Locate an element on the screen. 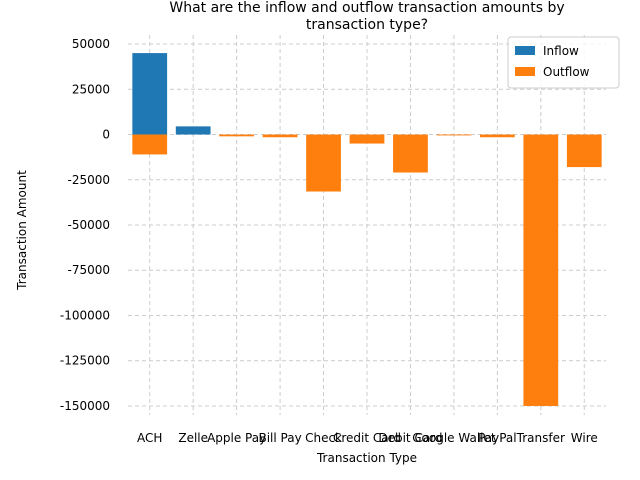 The width and height of the screenshot is (640, 480). legend: Inflow Outflow is located at coordinates (563, 62).